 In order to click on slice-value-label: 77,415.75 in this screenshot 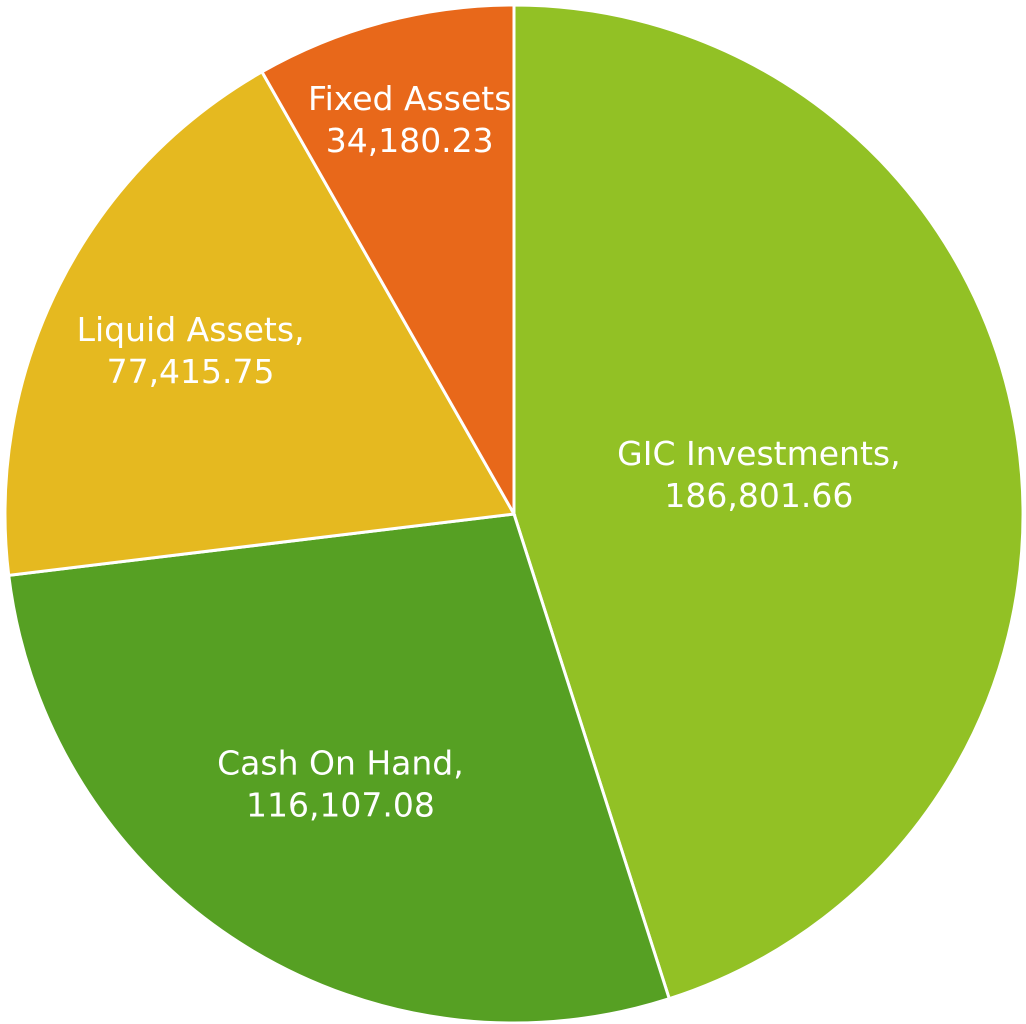, I will do `click(191, 371)`.